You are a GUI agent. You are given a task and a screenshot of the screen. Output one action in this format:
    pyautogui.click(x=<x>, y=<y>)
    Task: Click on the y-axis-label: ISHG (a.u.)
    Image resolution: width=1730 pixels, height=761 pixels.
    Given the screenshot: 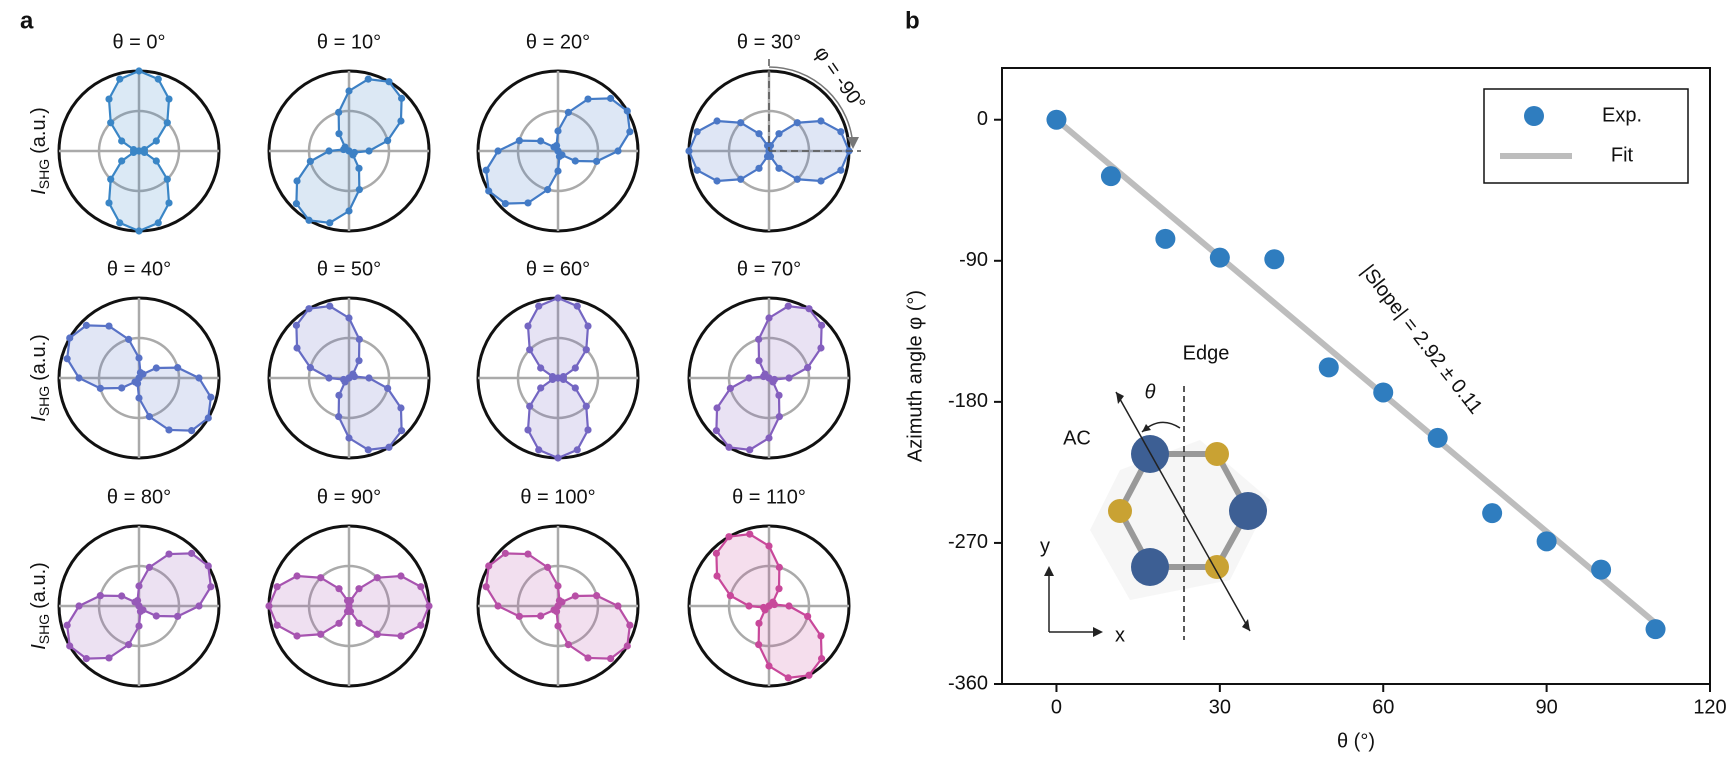 What is the action you would take?
    pyautogui.click(x=39, y=378)
    